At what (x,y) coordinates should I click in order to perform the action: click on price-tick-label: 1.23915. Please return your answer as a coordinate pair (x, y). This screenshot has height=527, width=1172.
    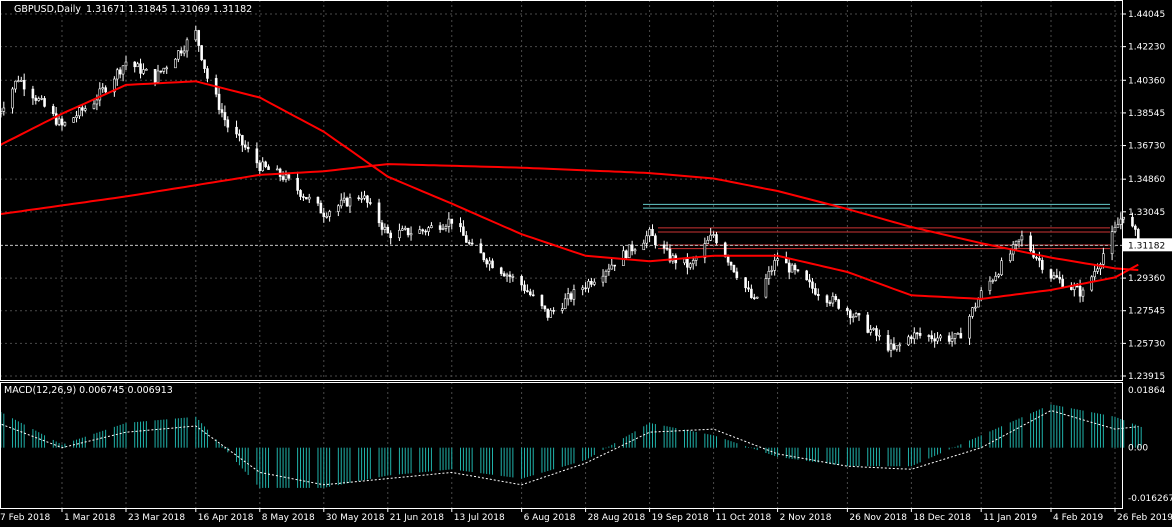
    Looking at the image, I should click on (1146, 377).